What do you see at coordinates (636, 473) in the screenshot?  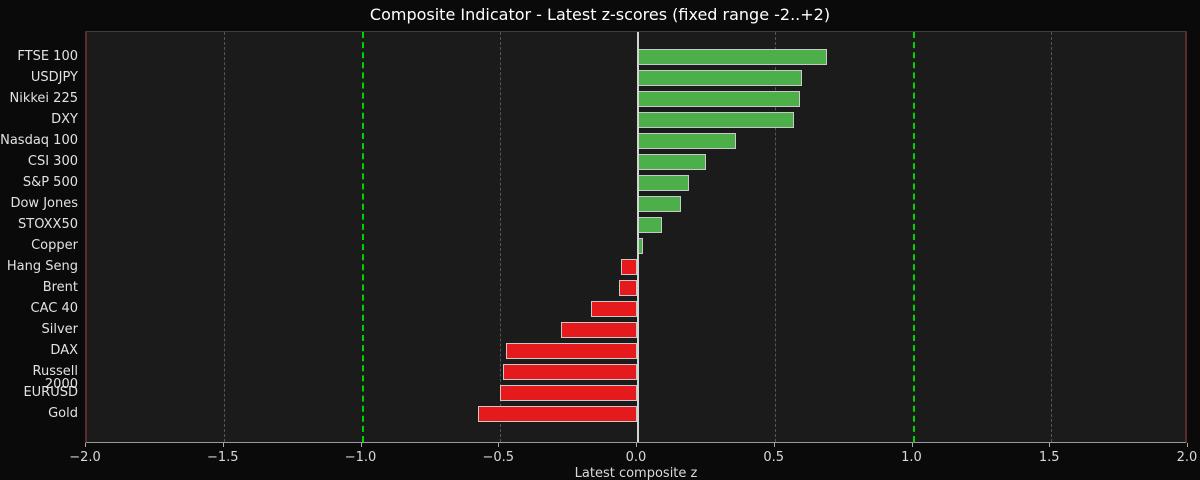 I see `x-axis-label: Latest composite z` at bounding box center [636, 473].